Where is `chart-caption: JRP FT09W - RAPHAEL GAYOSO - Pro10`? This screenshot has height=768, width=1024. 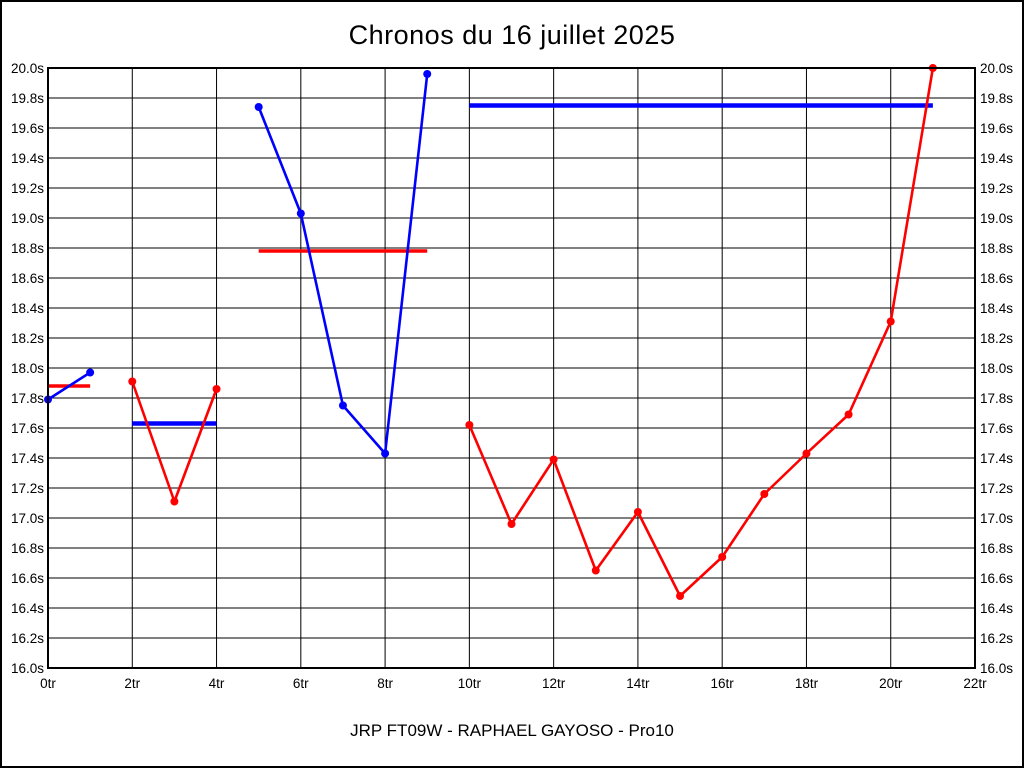 chart-caption: JRP FT09W - RAPHAEL GAYOSO - Pro10 is located at coordinates (512, 730).